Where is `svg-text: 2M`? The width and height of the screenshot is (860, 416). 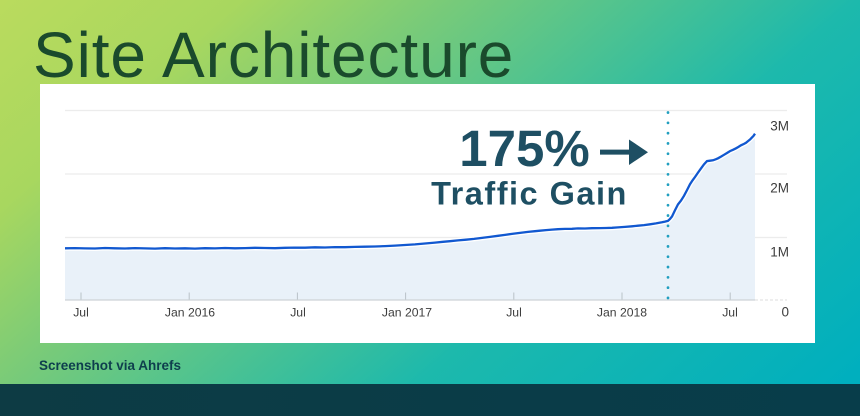 svg-text: 2M is located at coordinates (779, 187).